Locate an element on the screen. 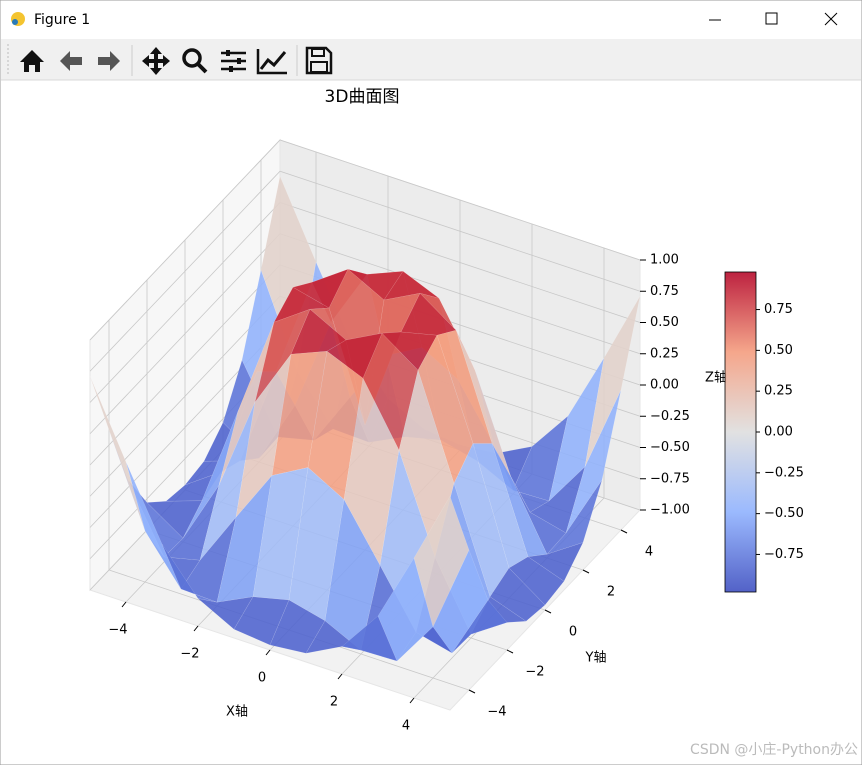 This screenshot has height=765, width=862. toolbar is located at coordinates (431, 60).